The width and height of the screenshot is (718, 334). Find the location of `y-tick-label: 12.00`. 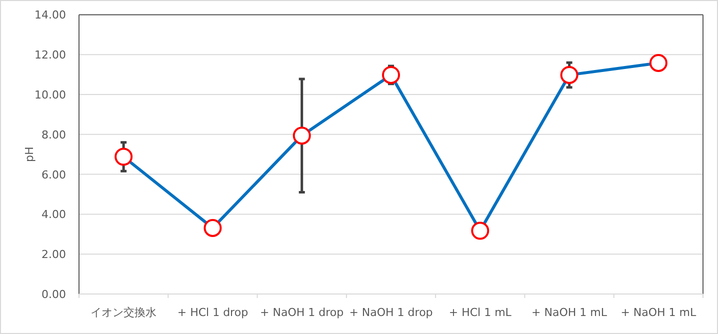

y-tick-label: 12.00 is located at coordinates (50, 55).